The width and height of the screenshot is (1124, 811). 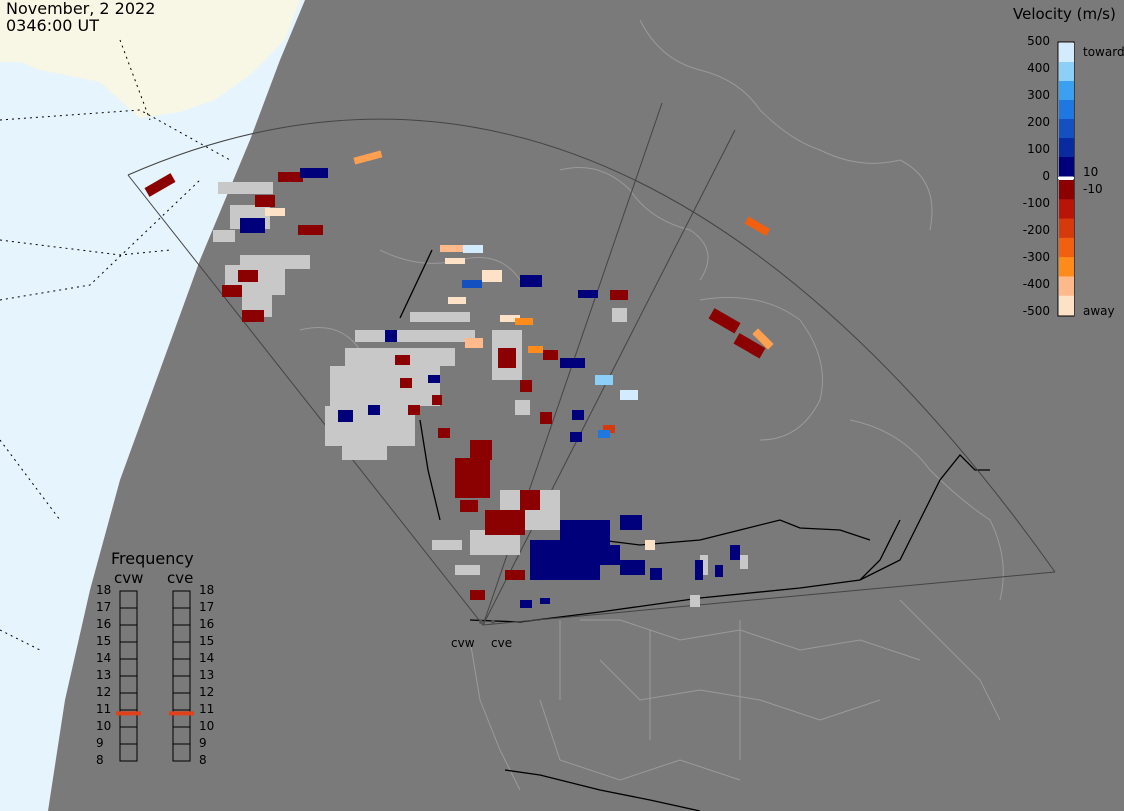 What do you see at coordinates (207, 709) in the screenshot?
I see `frequency-tick-label-right: 11` at bounding box center [207, 709].